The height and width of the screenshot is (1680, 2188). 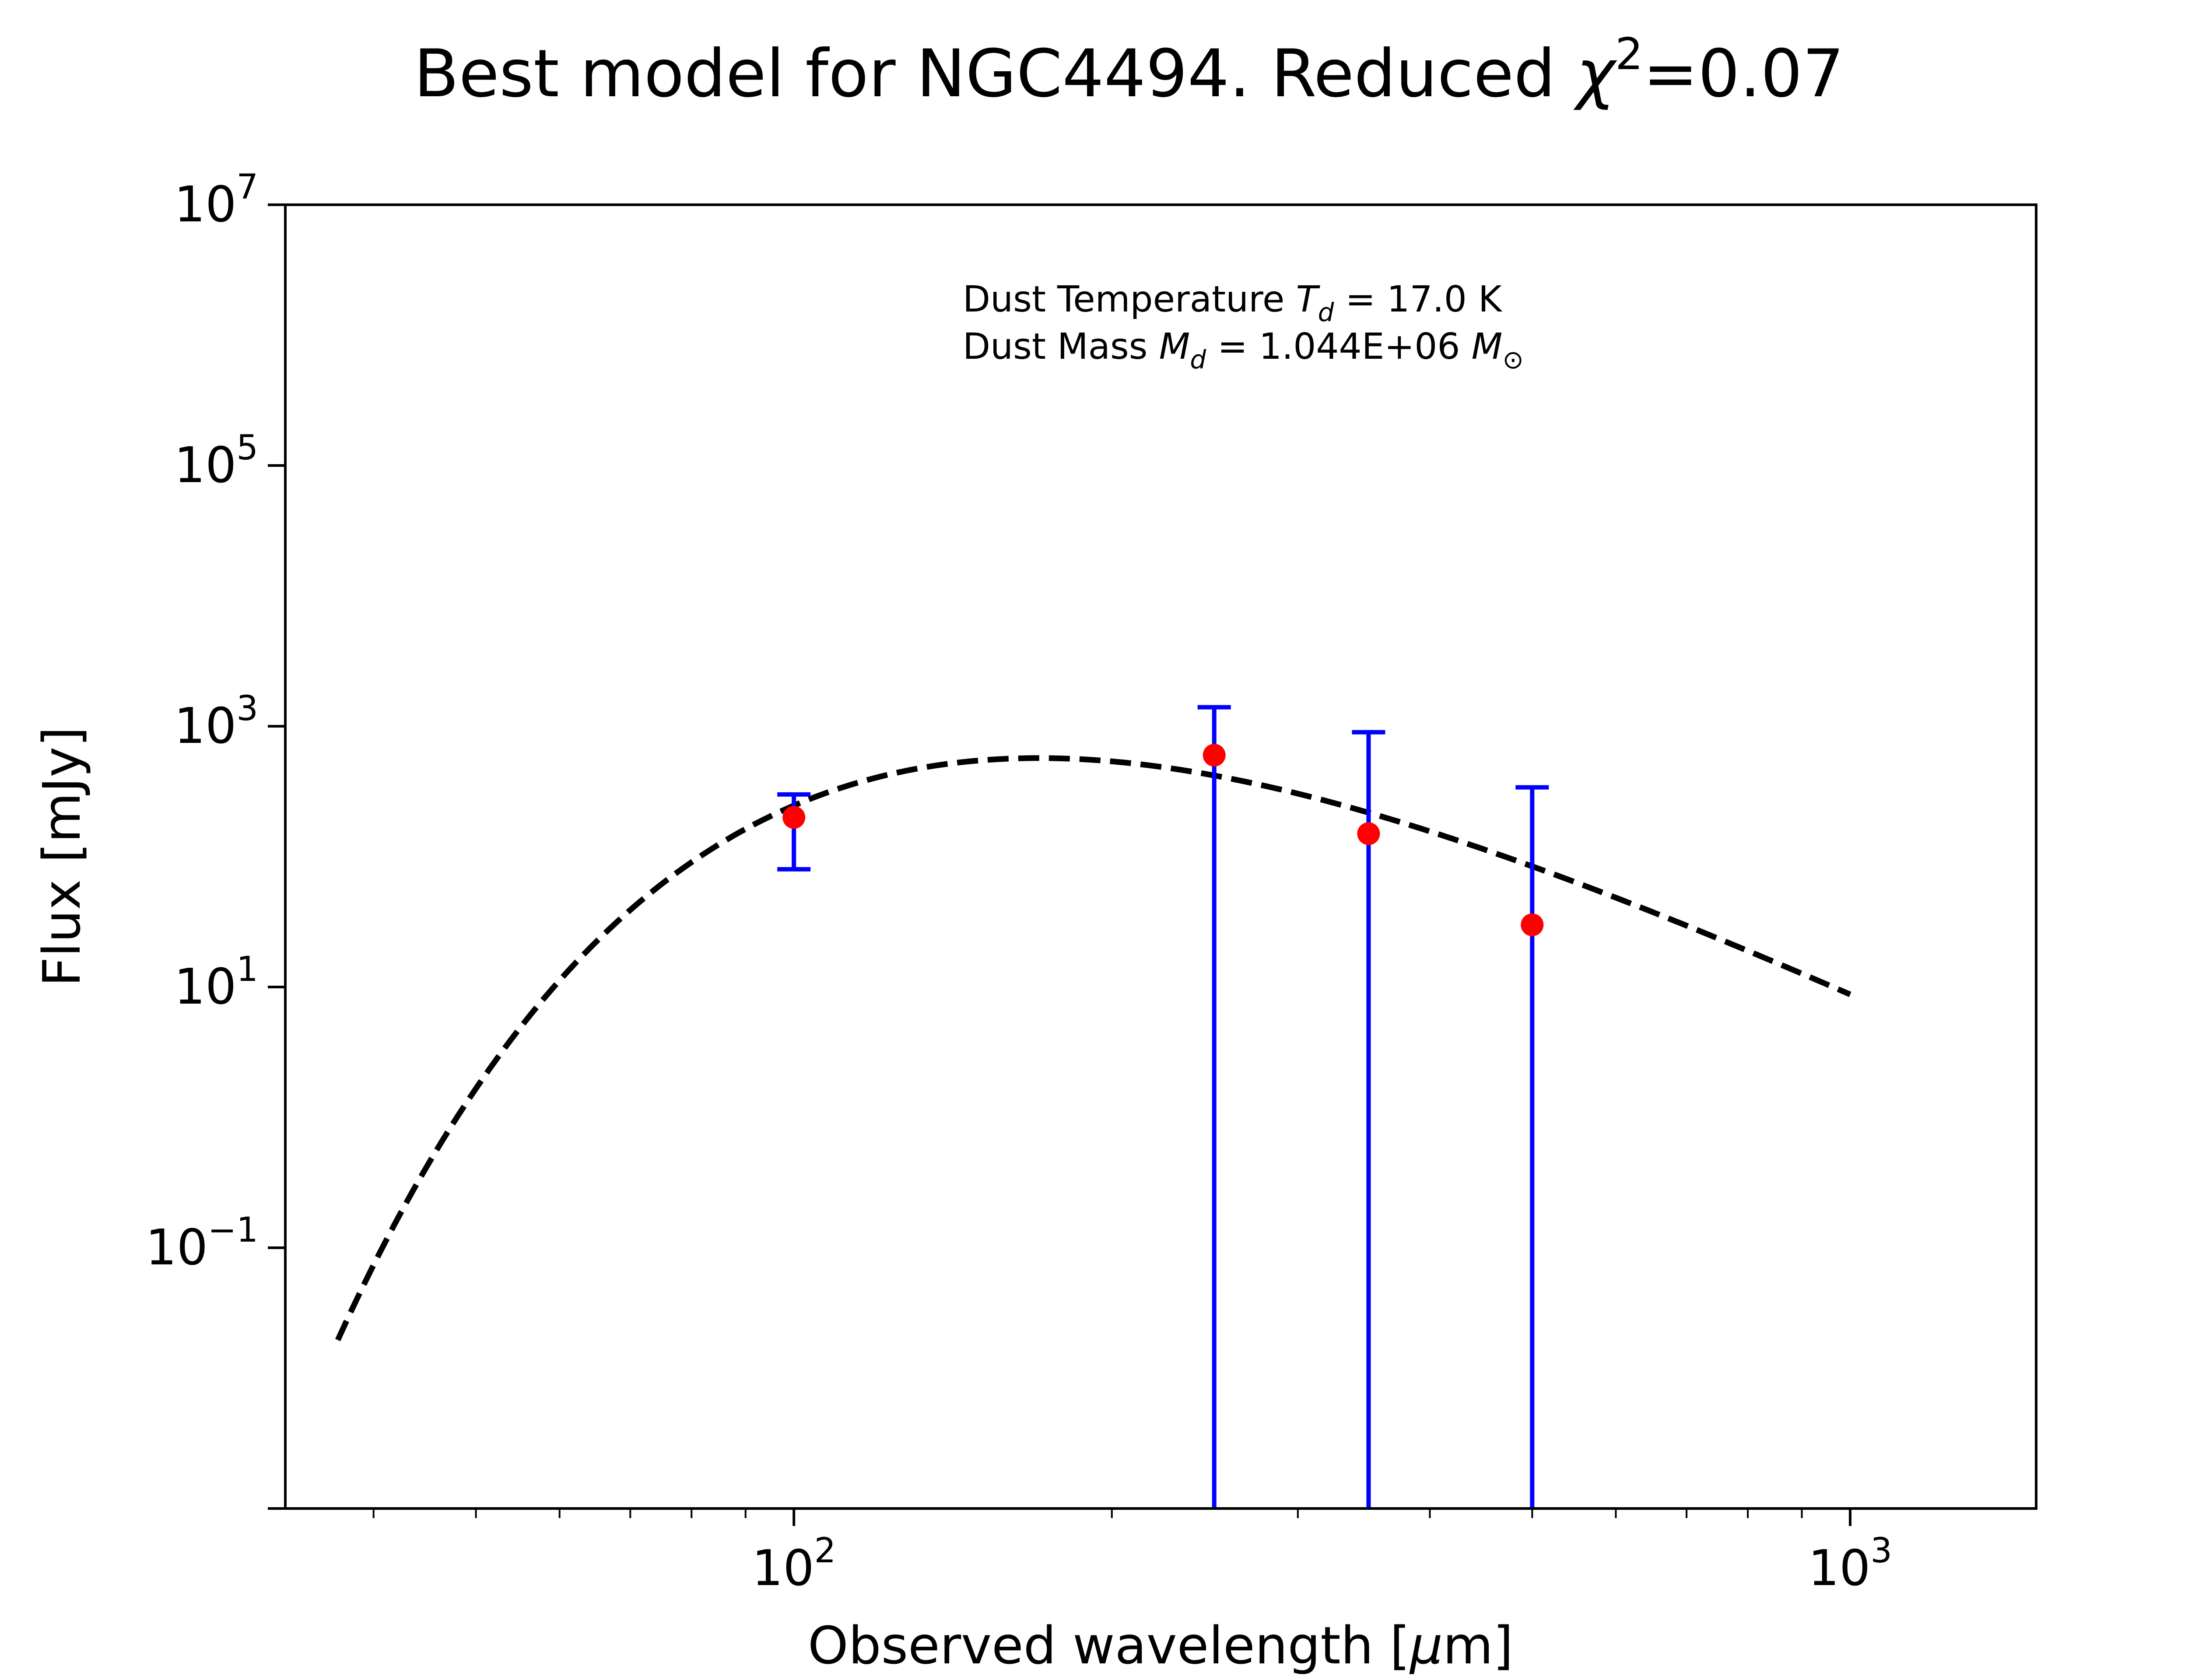 What do you see at coordinates (1129, 70) in the screenshot?
I see `chart-title: Best model for NGC4494. Reduced χ2=0.07` at bounding box center [1129, 70].